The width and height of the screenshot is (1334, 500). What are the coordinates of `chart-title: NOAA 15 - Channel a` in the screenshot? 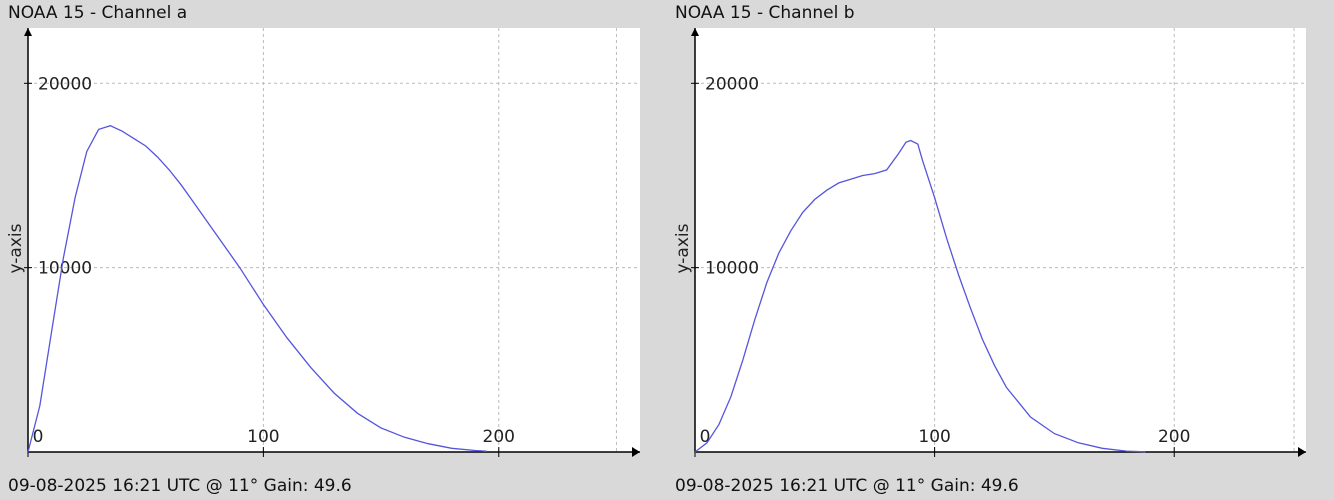 It's located at (98, 13).